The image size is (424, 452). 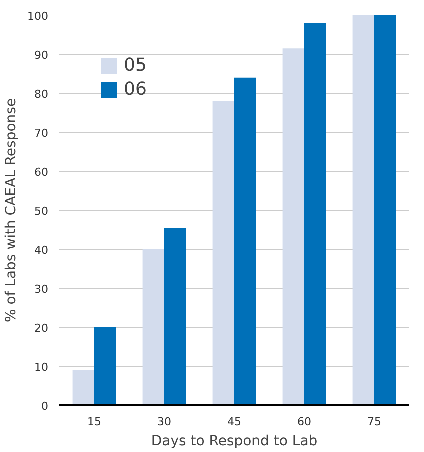 What do you see at coordinates (45, 406) in the screenshot?
I see `y-tick-label: 0` at bounding box center [45, 406].